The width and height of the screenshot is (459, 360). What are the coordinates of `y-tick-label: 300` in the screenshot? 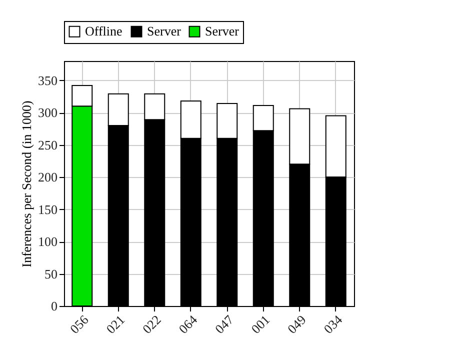 It's located at (48, 112).